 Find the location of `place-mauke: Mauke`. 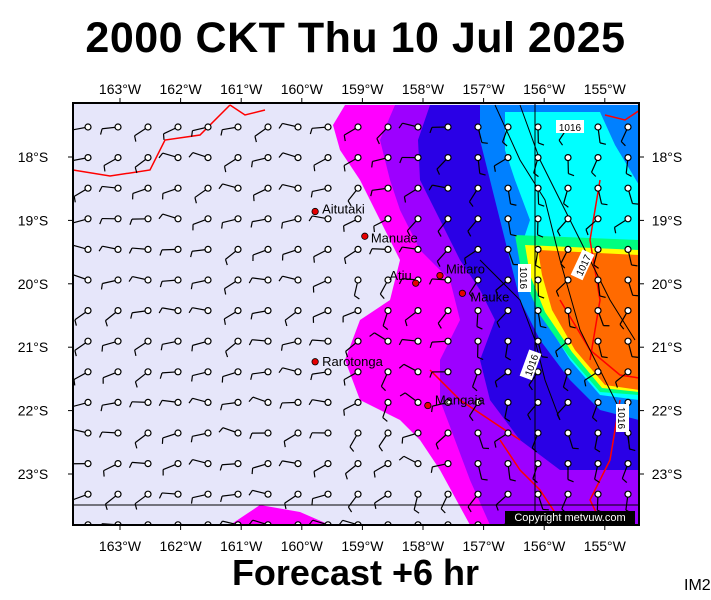

place-mauke: Mauke is located at coordinates (483, 296).